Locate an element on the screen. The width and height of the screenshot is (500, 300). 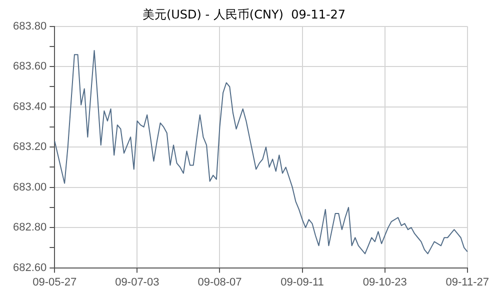
x-tick-label: 09-08-07 is located at coordinates (220, 282).